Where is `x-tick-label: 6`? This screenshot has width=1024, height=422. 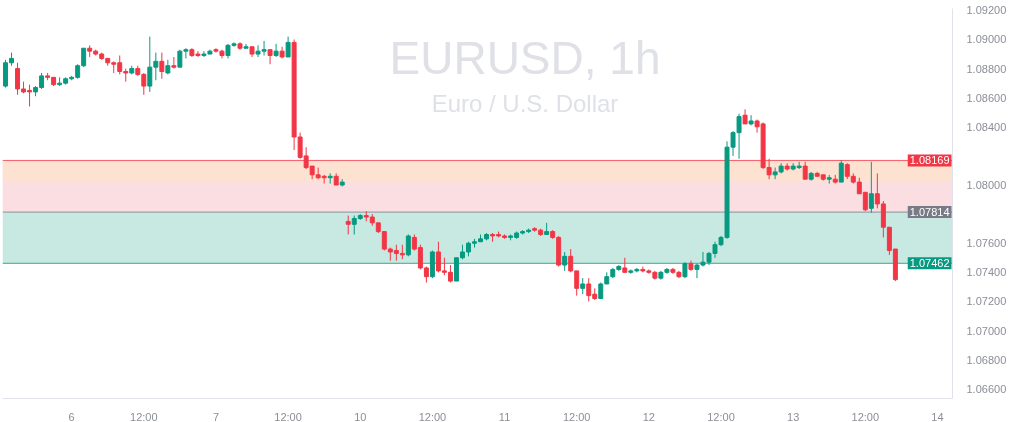
x-tick-label: 6 is located at coordinates (71, 416).